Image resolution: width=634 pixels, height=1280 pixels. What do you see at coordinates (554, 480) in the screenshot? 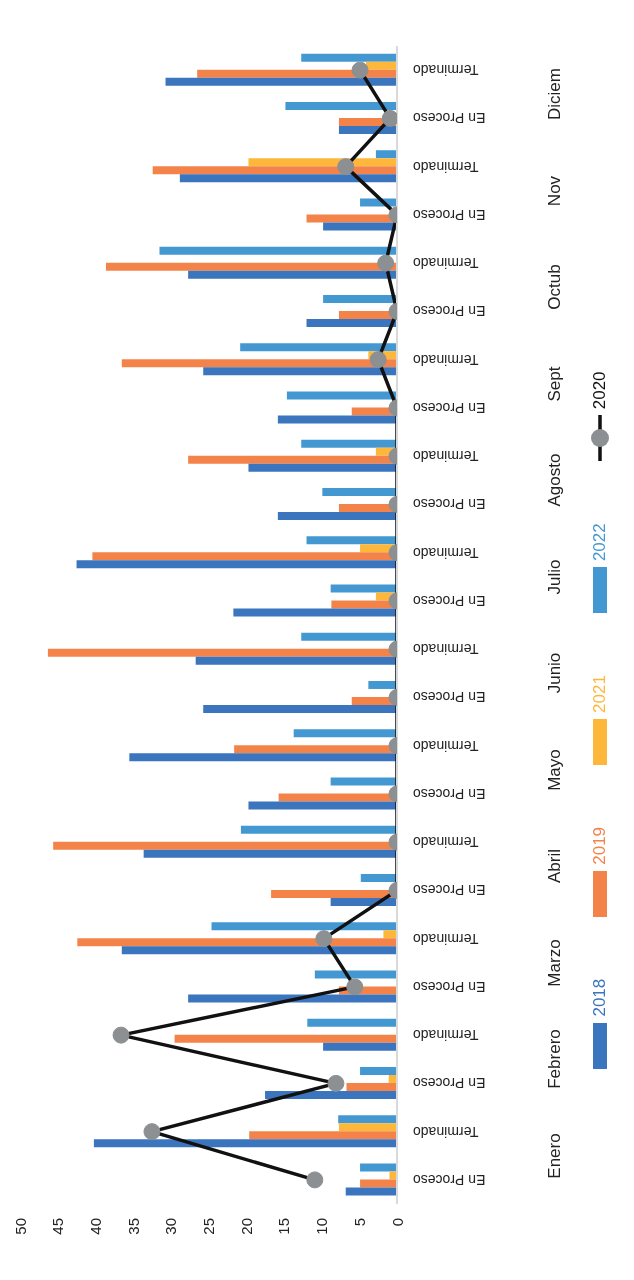
I see `text: Agosto` at bounding box center [554, 480].